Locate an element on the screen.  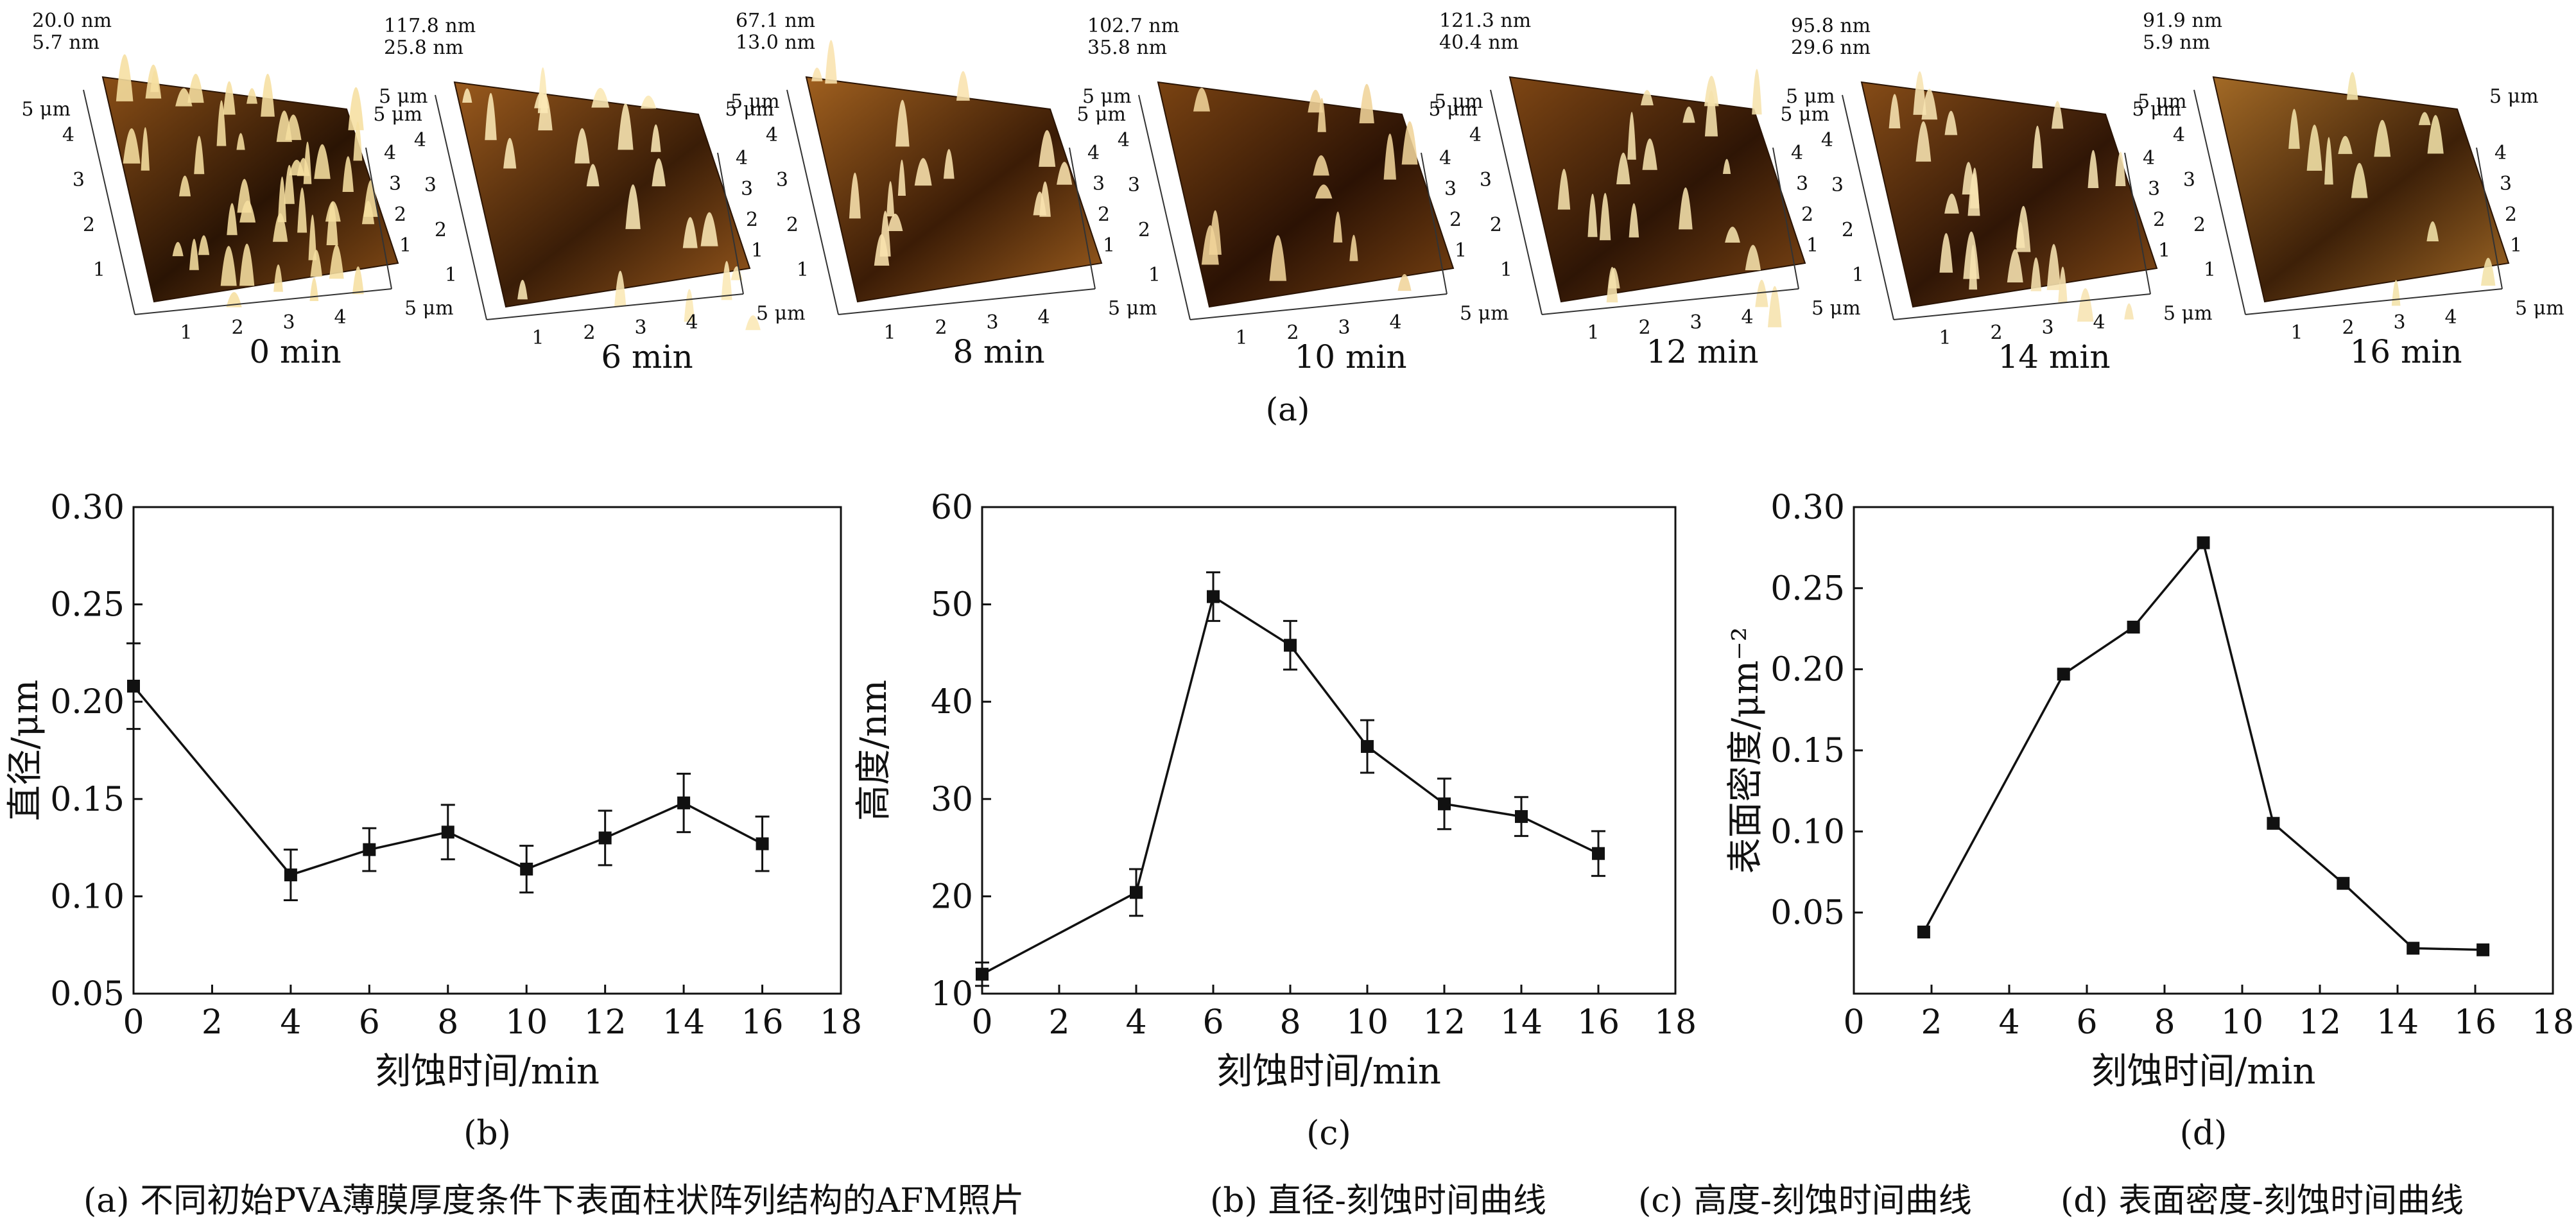
afm-time-label: 0 min is located at coordinates (295, 351).